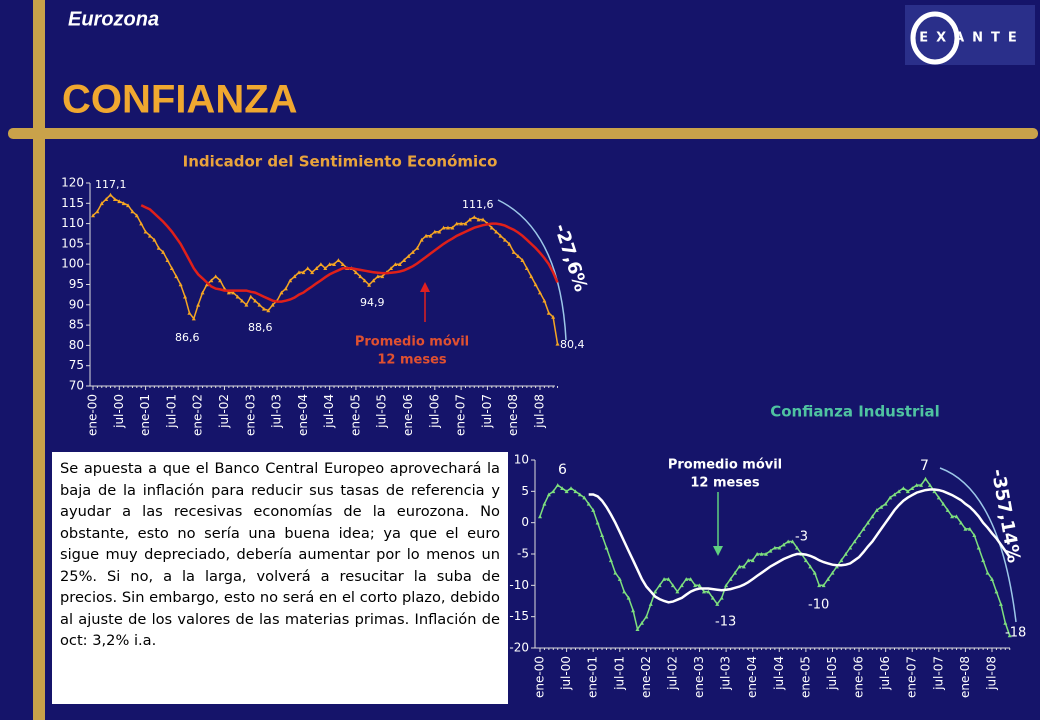 The height and width of the screenshot is (720, 1040). I want to click on x-tick-label: ene-07, so click(461, 415).